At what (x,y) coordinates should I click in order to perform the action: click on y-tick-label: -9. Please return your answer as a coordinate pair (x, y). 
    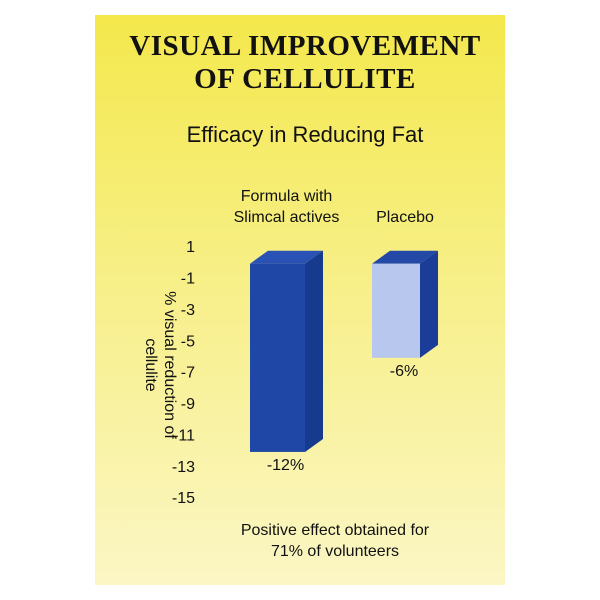
    Looking at the image, I should click on (188, 404).